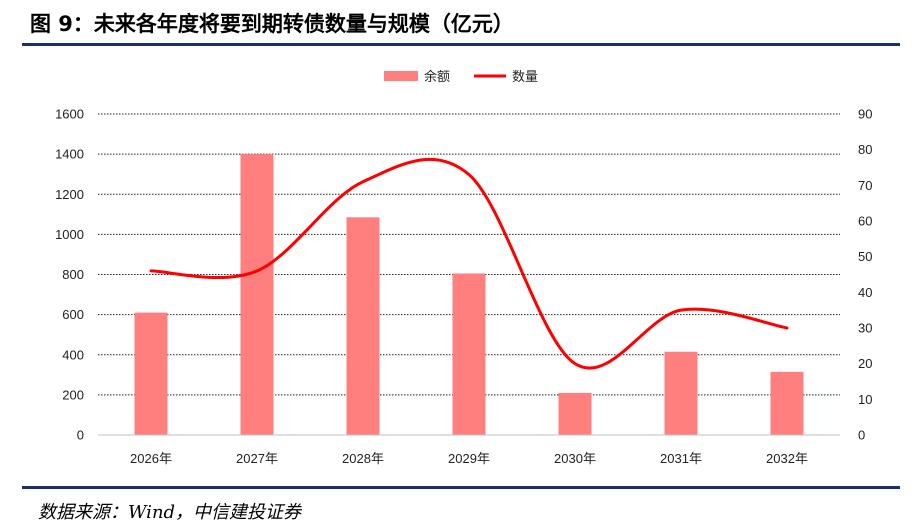 The image size is (920, 524). I want to click on source-note: 数据来源：Wind，中信建投证券, so click(170, 512).